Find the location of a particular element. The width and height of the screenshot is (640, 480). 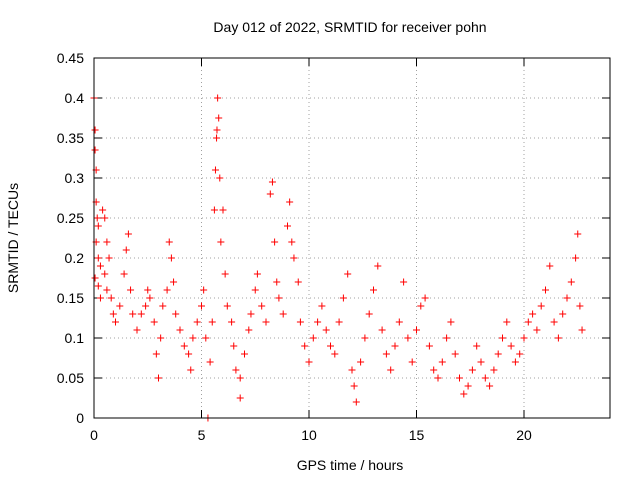

x-tick-label: 20 is located at coordinates (524, 435).